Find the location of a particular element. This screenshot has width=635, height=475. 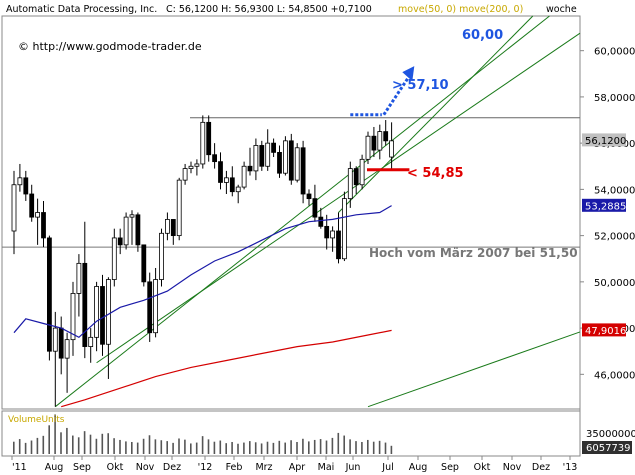

last-price-value: 56,1200 is located at coordinates (605, 141).